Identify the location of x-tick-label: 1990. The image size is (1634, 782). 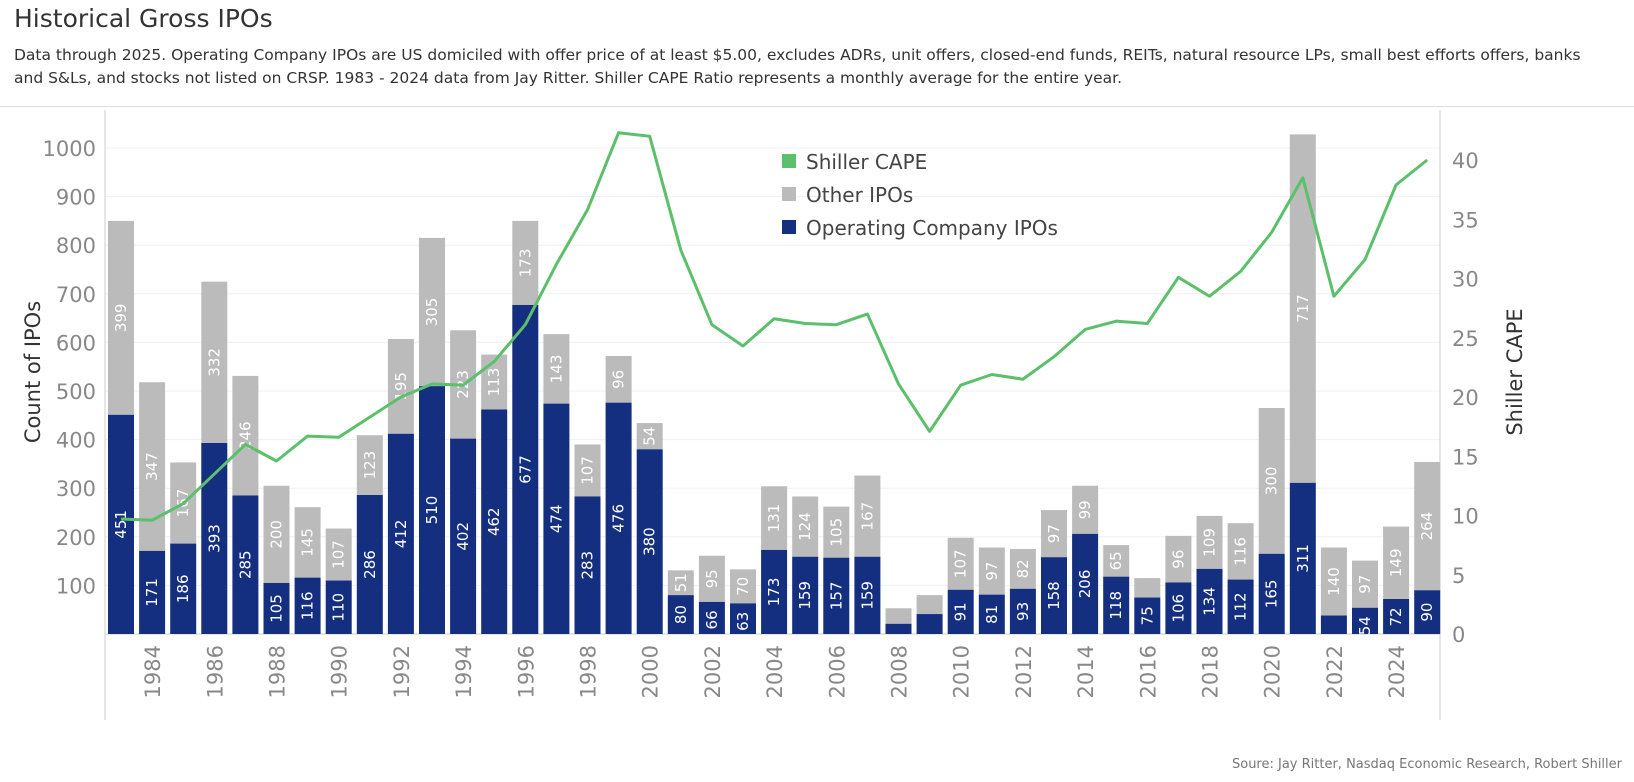
(340, 671).